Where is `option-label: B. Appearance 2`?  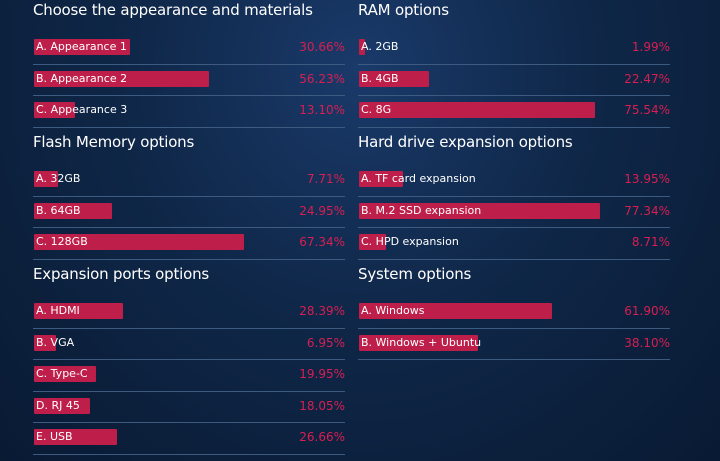 option-label: B. Appearance 2 is located at coordinates (82, 78).